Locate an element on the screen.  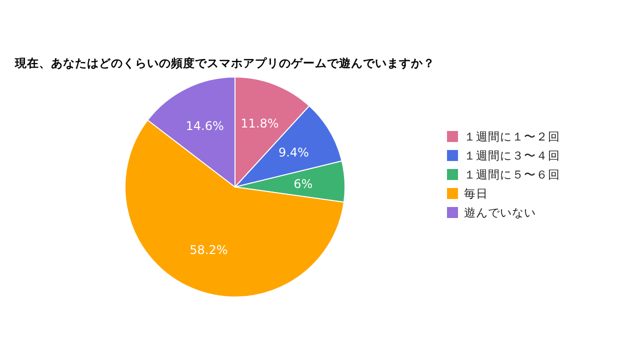
legend-label: １週間に１〜２回 is located at coordinates (512, 137).